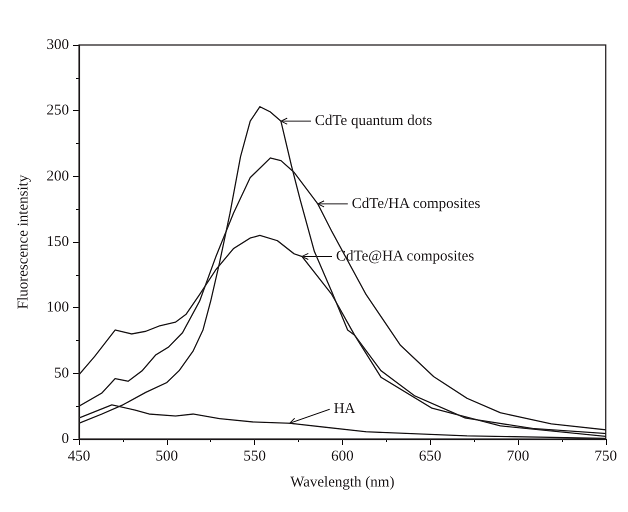 The height and width of the screenshot is (512, 628). Describe the element at coordinates (57, 242) in the screenshot. I see `y-tick-label: 150` at that location.